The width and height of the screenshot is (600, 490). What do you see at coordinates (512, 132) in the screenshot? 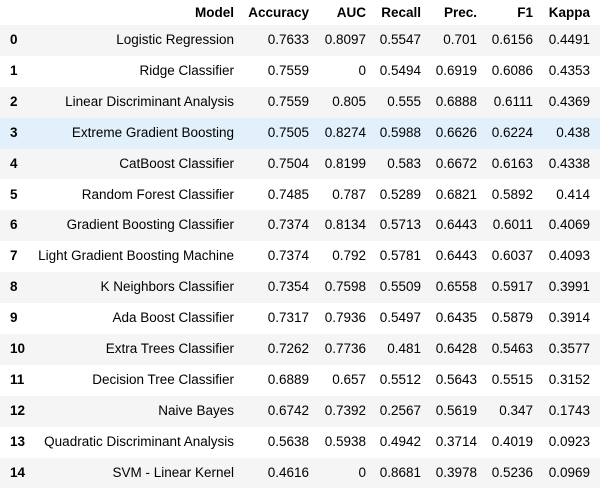
I see `metric-cell: 0.6224` at bounding box center [512, 132].